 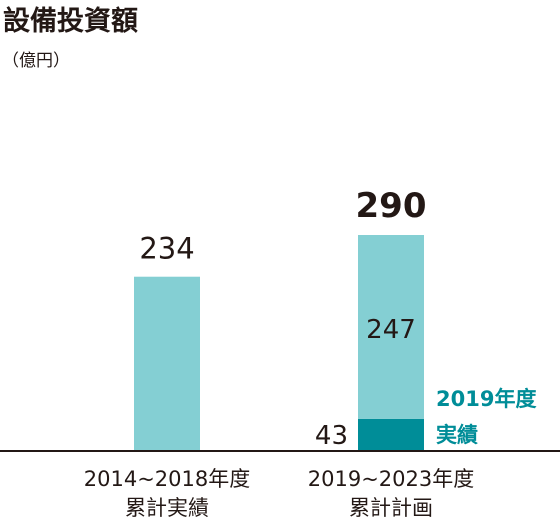 What do you see at coordinates (167, 508) in the screenshot?
I see `category-label-1-line2: 累計実績` at bounding box center [167, 508].